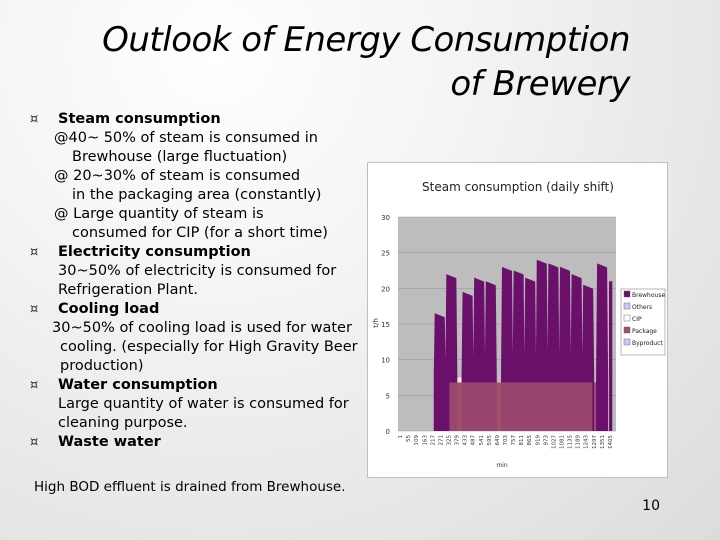 This screenshot has width=720, height=540. Describe the element at coordinates (595, 442) in the screenshot. I see `x-tick-label: 1297` at that location.